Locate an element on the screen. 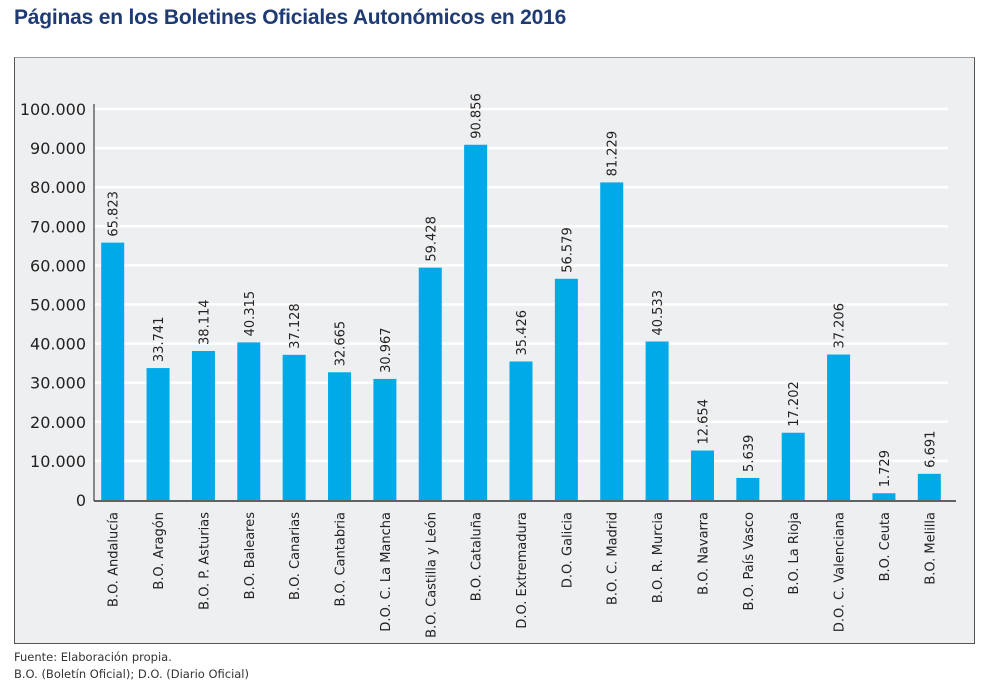  x-tick-label: B.O. Melilla is located at coordinates (930, 548).